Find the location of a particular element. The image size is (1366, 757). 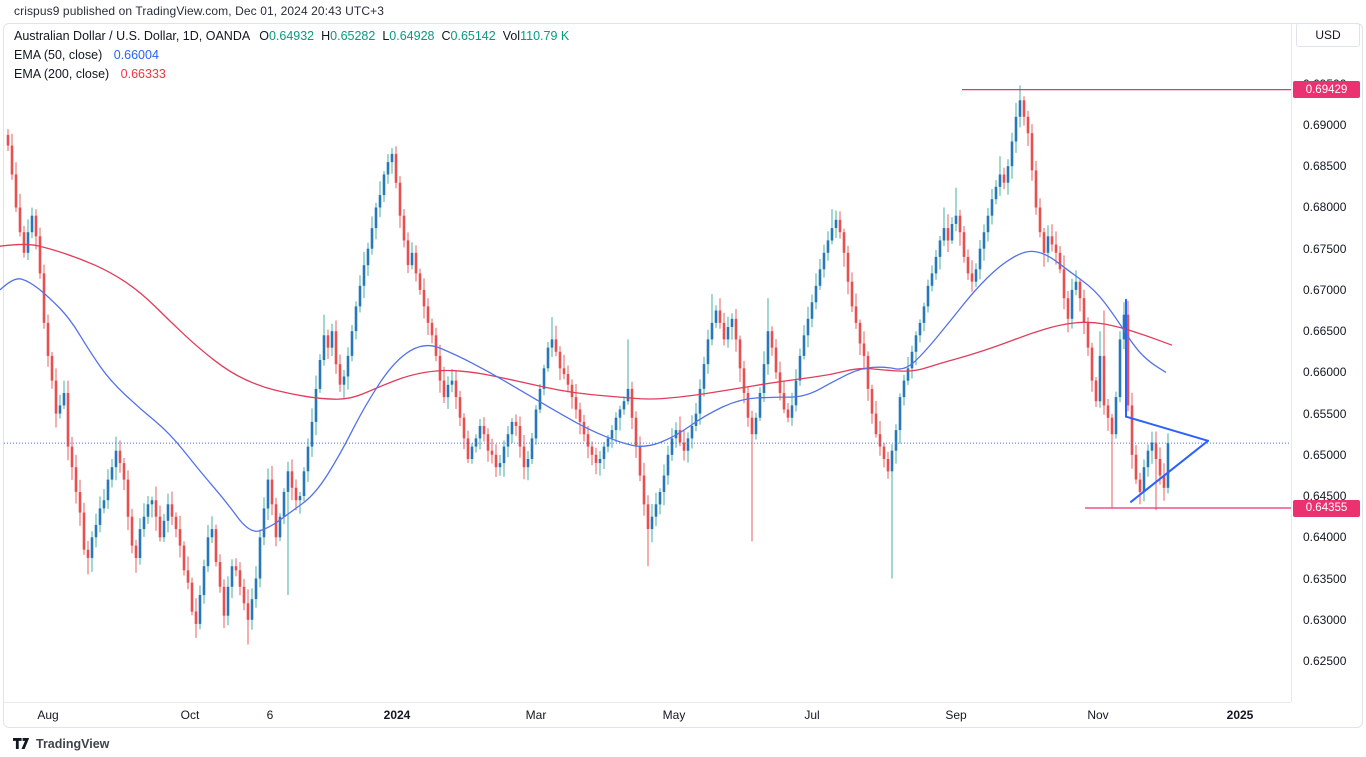

price-tick-label: 0.68500 is located at coordinates (1325, 166).